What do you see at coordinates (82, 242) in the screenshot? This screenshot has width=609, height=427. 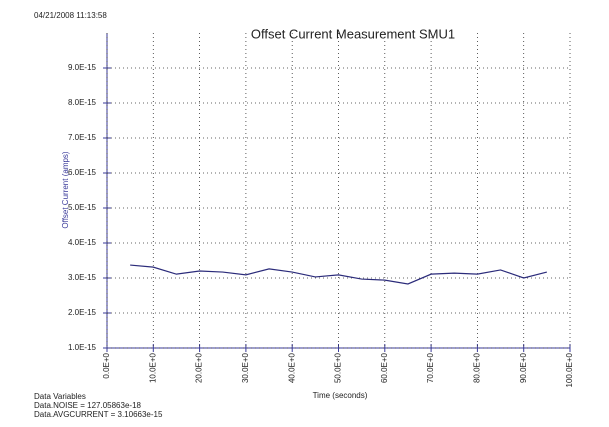 I see `y-tick-label: 4.0E-15` at bounding box center [82, 242].